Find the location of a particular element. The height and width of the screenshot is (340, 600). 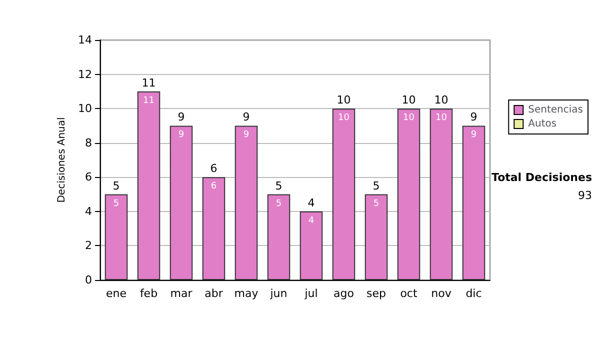

y-tick-label: 8 is located at coordinates (88, 143).